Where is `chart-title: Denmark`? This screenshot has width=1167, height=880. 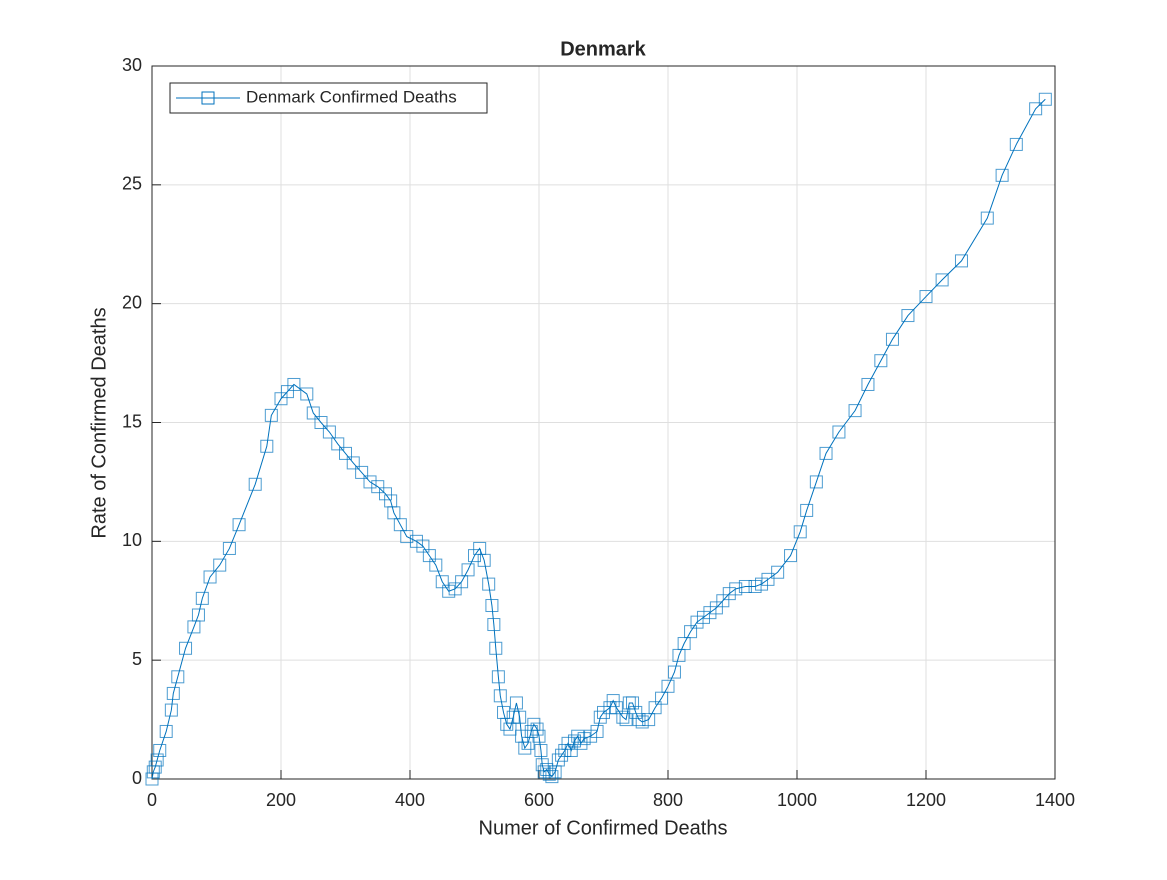
chart-title: Denmark is located at coordinates (603, 49).